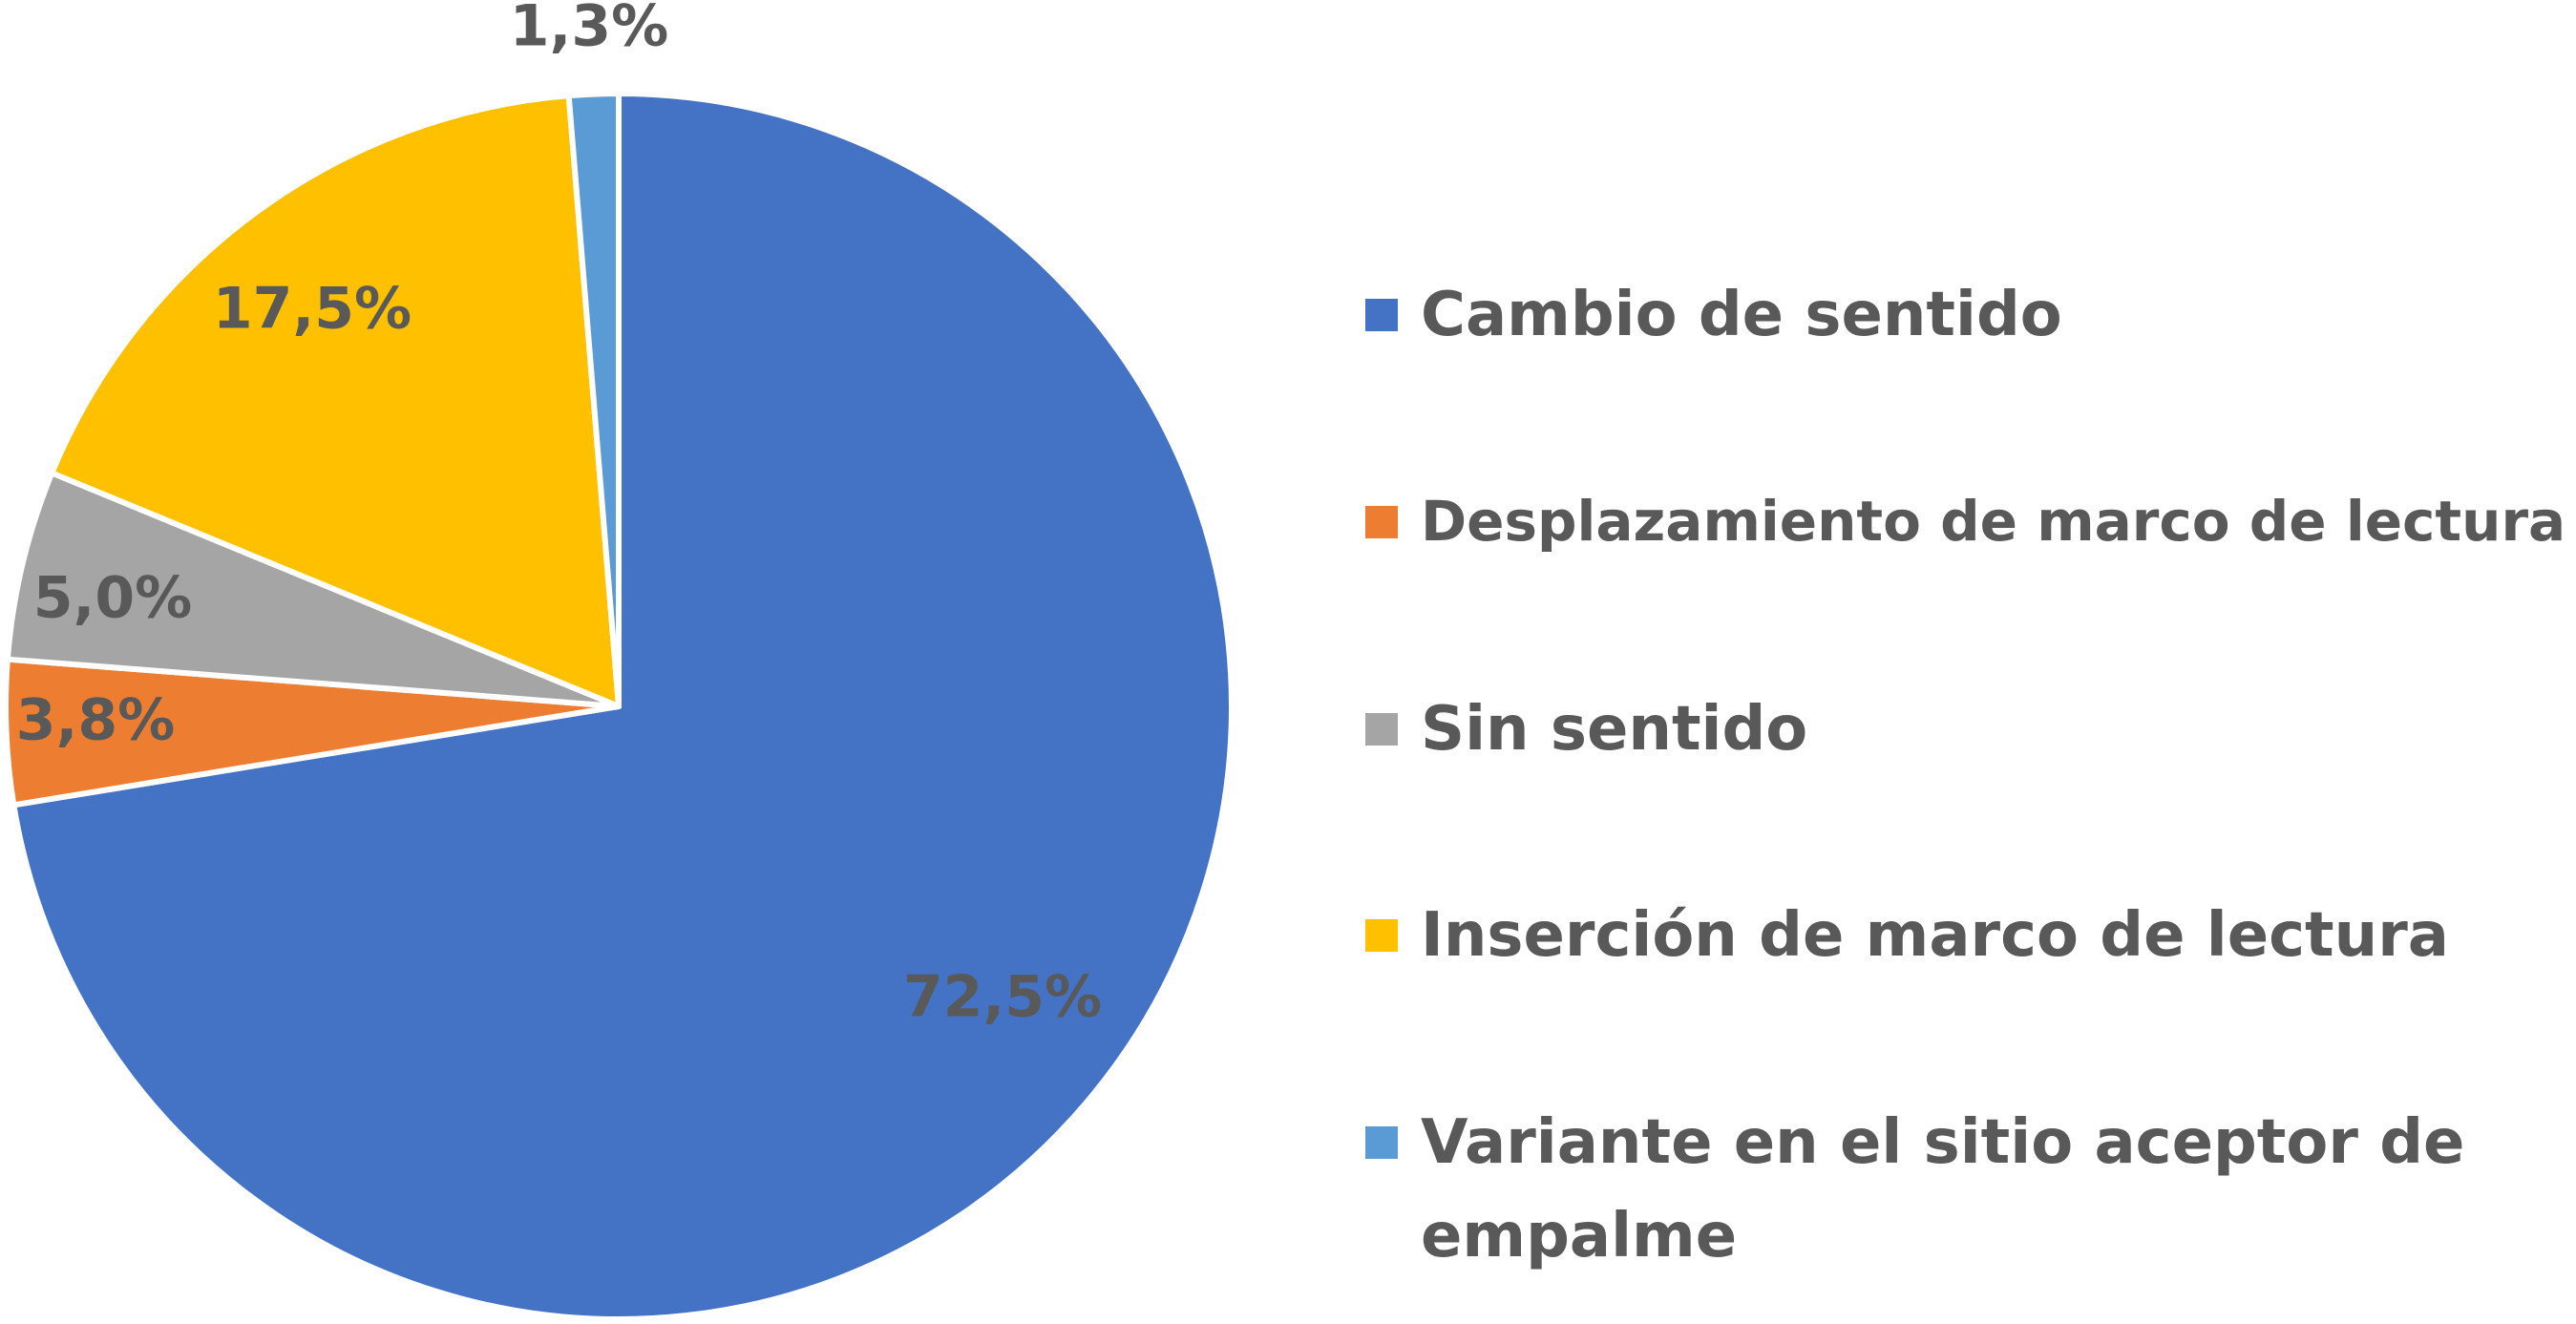  Describe the element at coordinates (1935, 935) in the screenshot. I see `legend-label-4: Inserción de marco de lectura` at that location.